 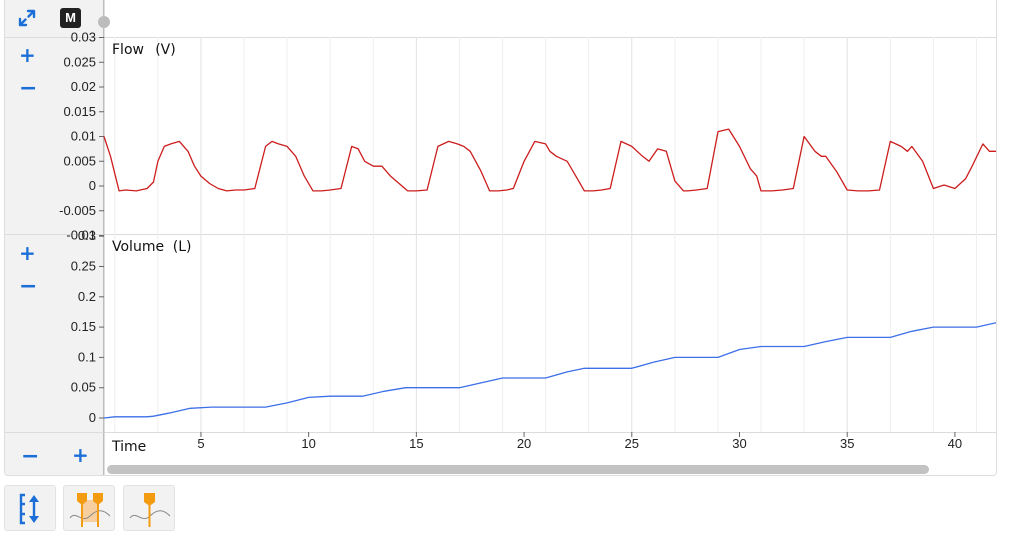 I want to click on x-tick-label: 20, so click(x=524, y=443).